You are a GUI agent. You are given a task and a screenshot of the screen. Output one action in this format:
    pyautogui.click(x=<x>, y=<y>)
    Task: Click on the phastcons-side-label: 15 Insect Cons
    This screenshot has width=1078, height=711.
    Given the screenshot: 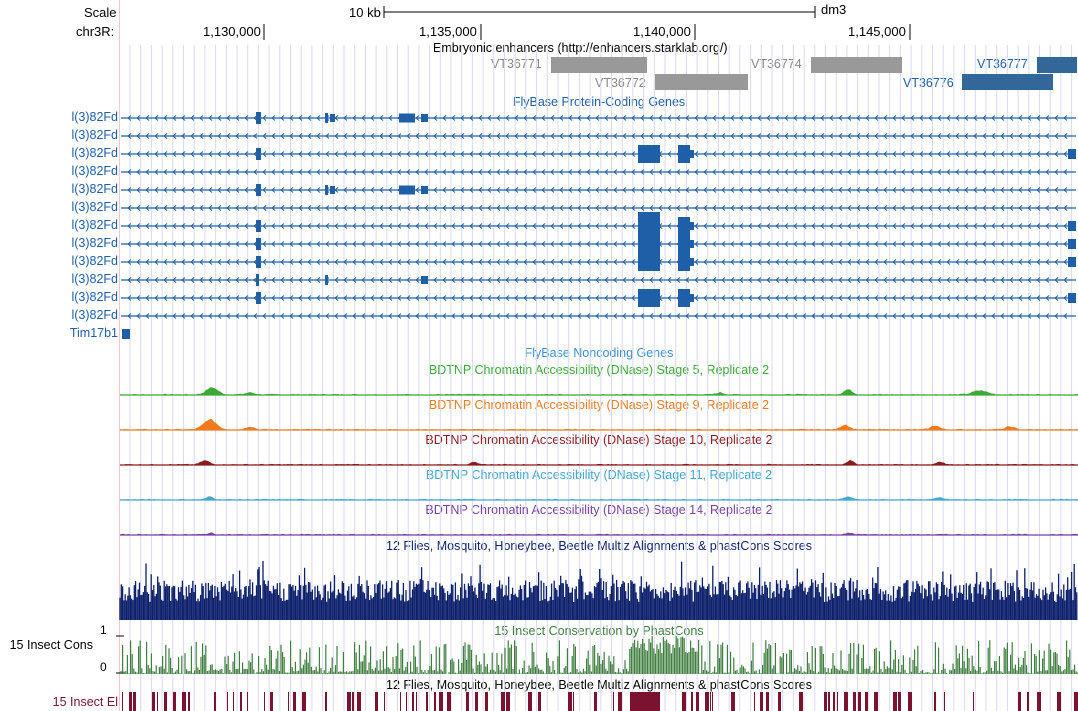 What is the action you would take?
    pyautogui.click(x=51, y=645)
    